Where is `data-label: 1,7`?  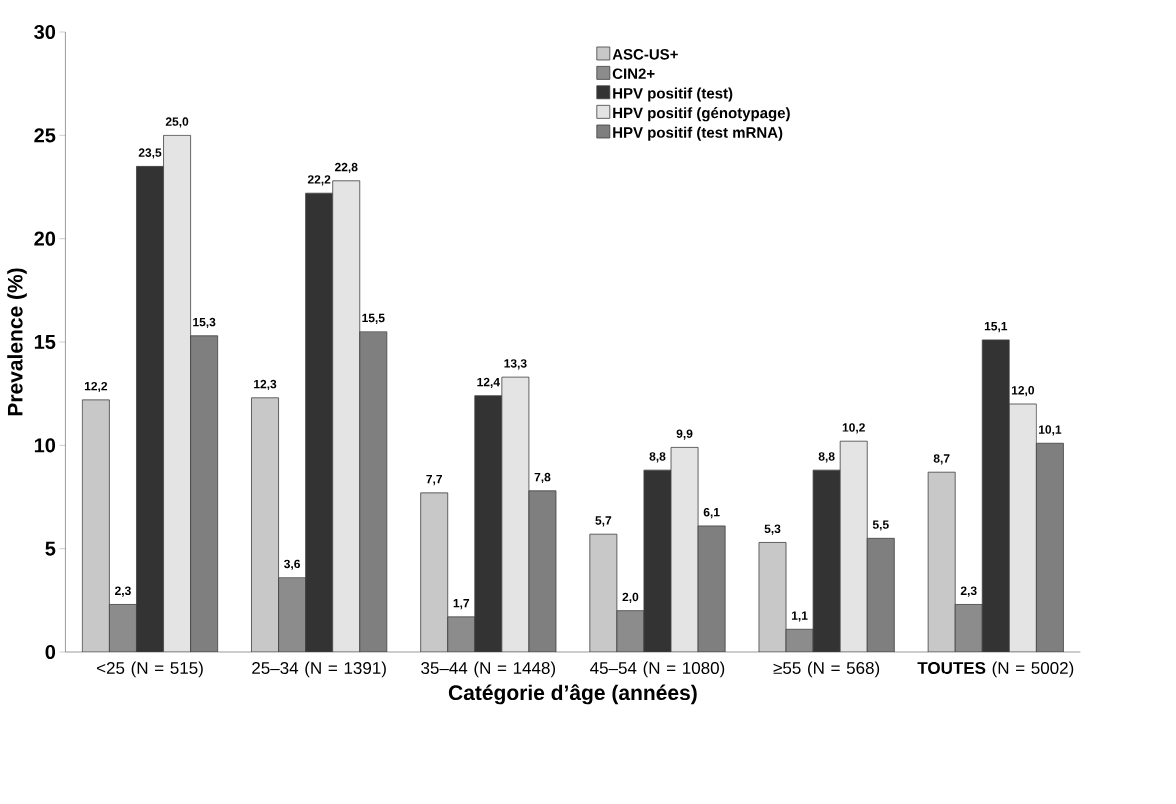 data-label: 1,7 is located at coordinates (461, 604).